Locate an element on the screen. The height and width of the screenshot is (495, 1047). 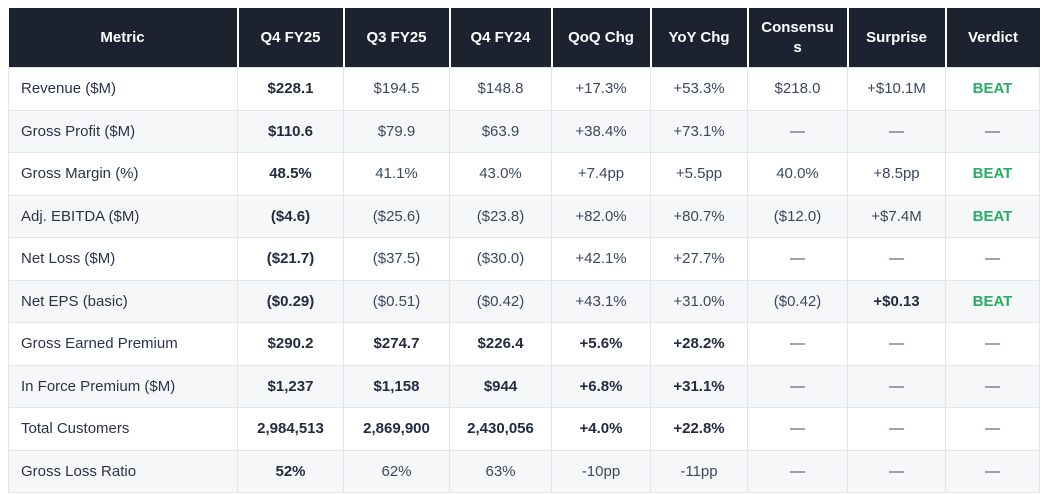
cell-q4fy25: $110.6 is located at coordinates (290, 131).